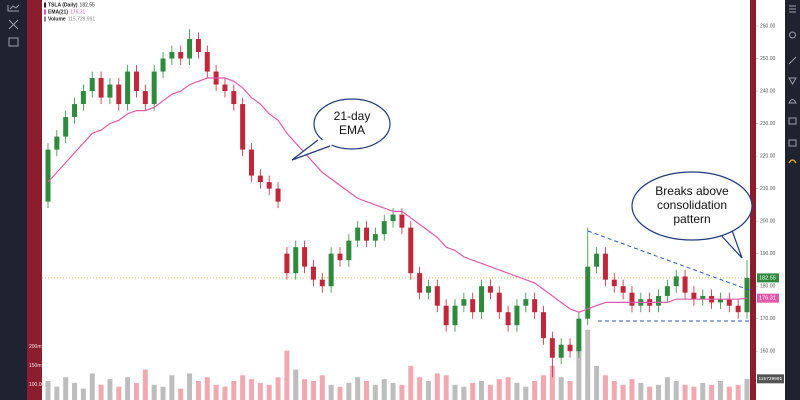  What do you see at coordinates (792, 81) in the screenshot?
I see `icon-trophy` at bounding box center [792, 81].